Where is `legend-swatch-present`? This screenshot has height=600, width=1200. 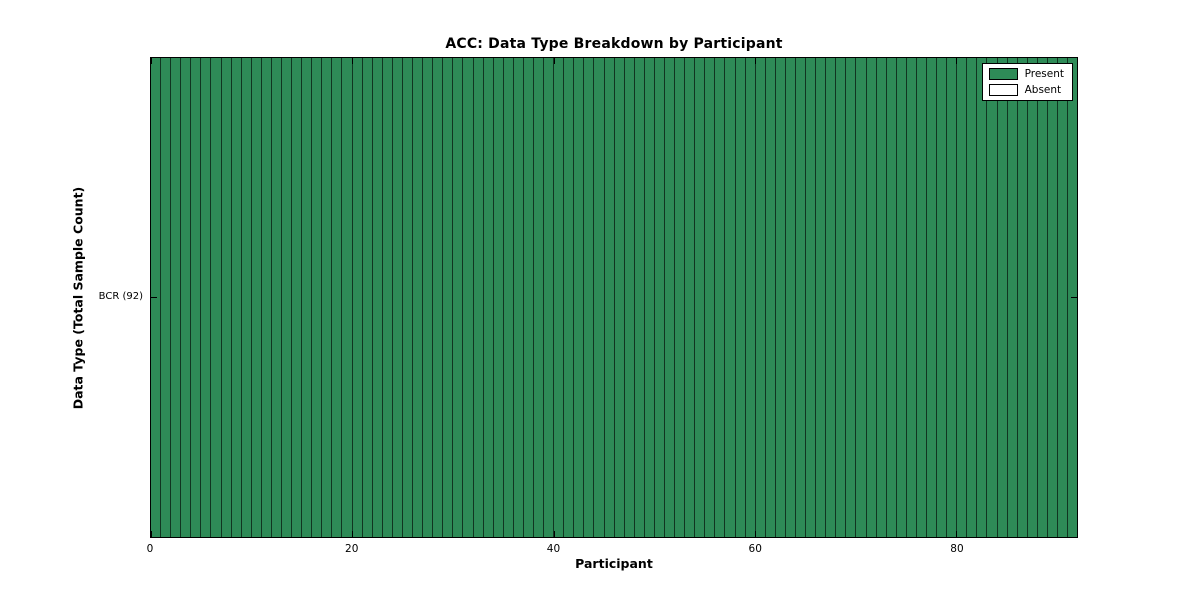
legend-swatch-present is located at coordinates (1003, 74).